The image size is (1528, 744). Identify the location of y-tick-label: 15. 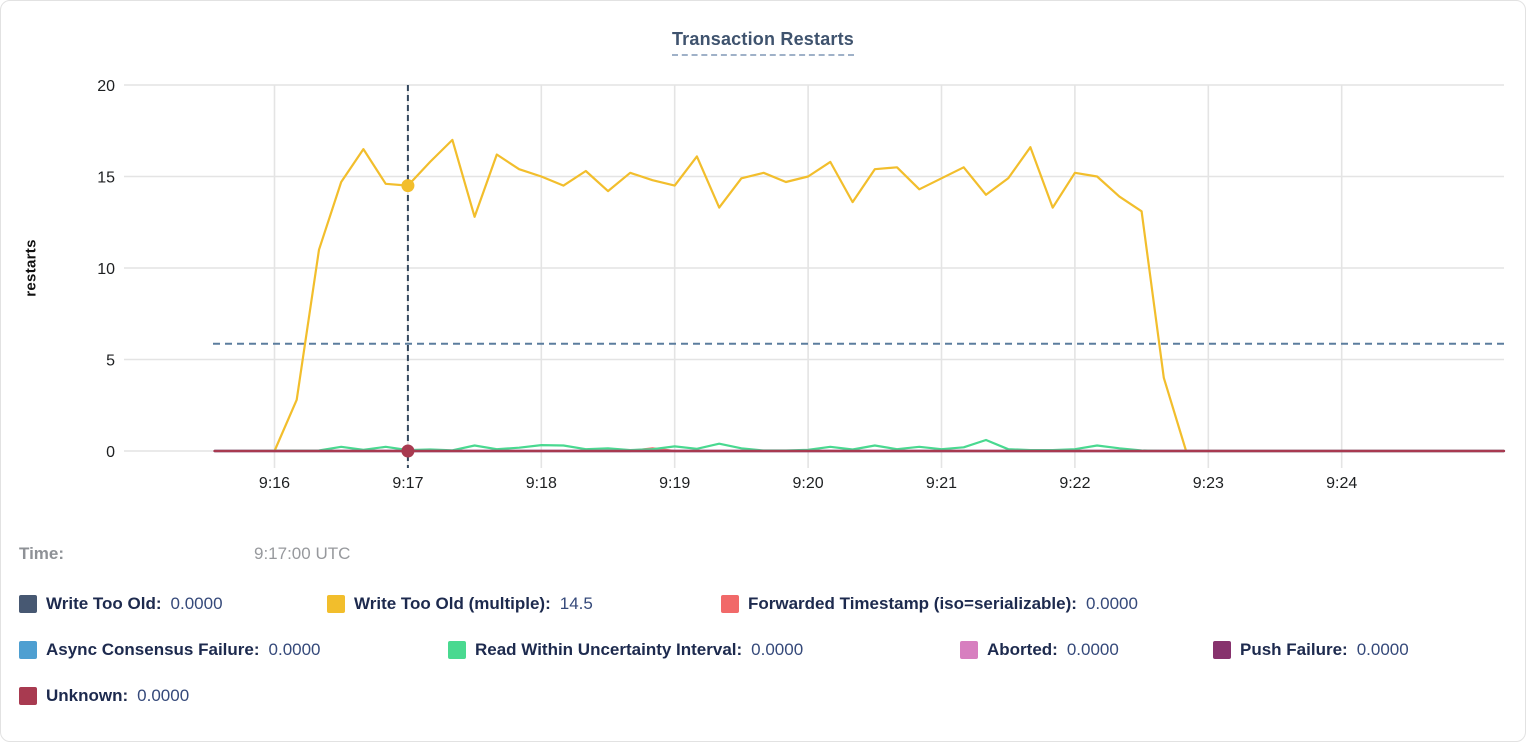
(106, 178).